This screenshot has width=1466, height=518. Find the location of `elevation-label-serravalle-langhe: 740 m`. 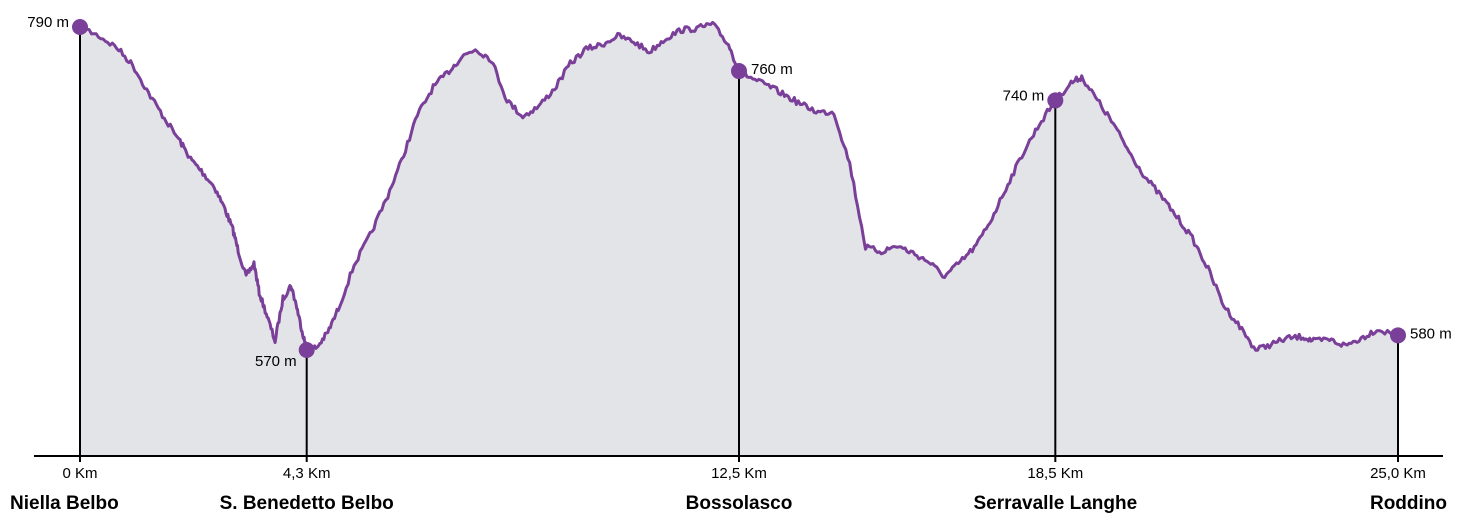

elevation-label-serravalle-langhe: 740 m is located at coordinates (1024, 95).